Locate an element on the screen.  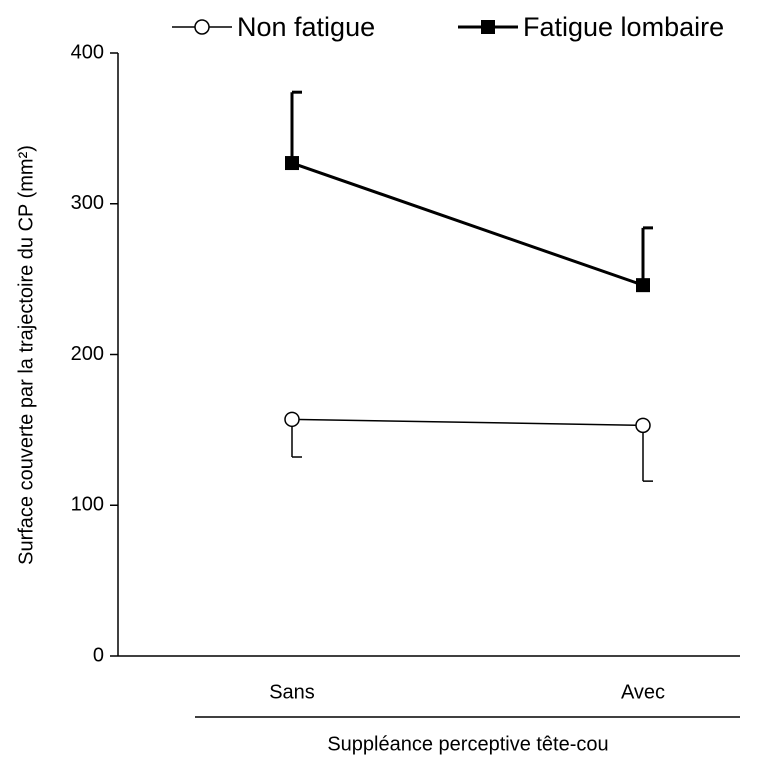
y-tick-label: 400 is located at coordinates (87, 52).